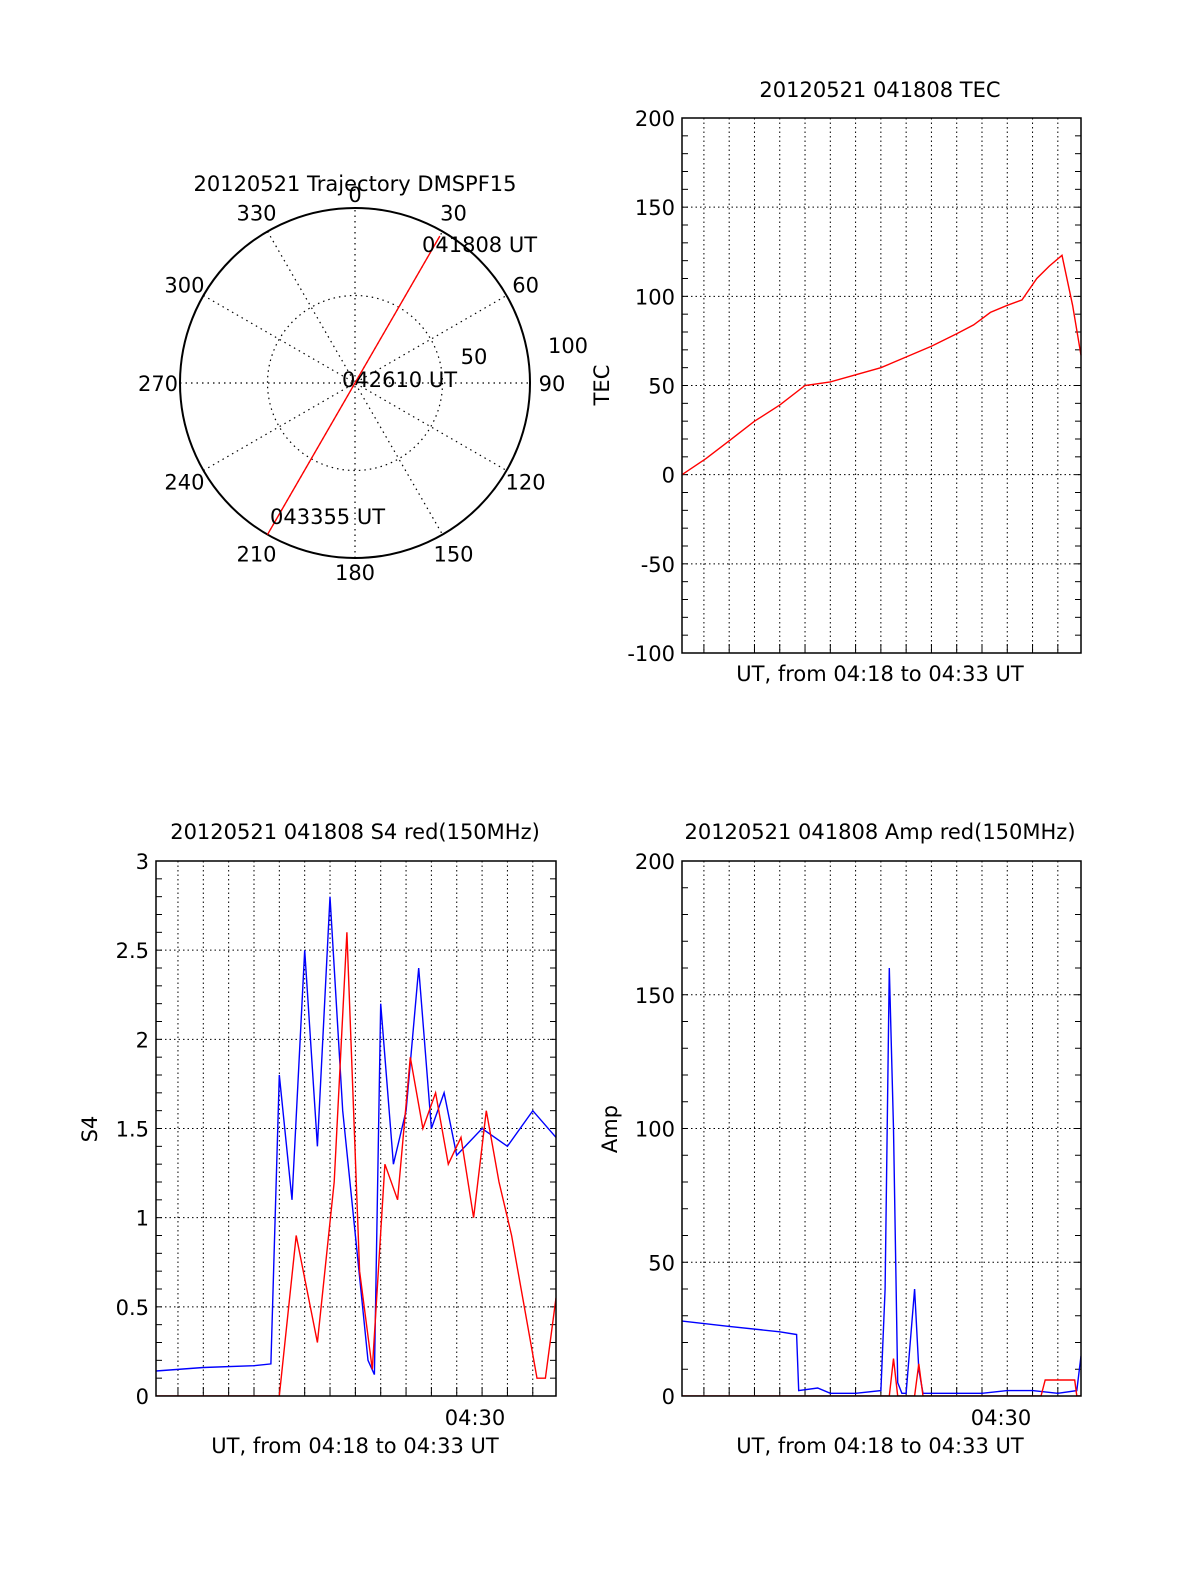 The width and height of the screenshot is (1200, 1580). Describe the element at coordinates (568, 346) in the screenshot. I see `polar-radial-label-100: 100` at that location.